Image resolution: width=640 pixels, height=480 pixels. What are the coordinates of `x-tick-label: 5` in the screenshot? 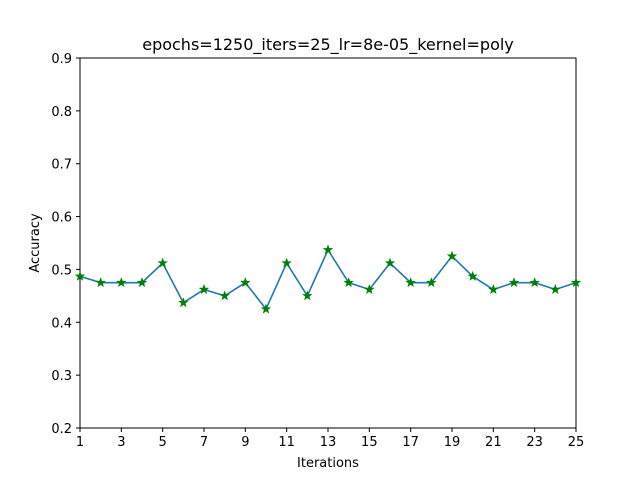 It's located at (163, 442).